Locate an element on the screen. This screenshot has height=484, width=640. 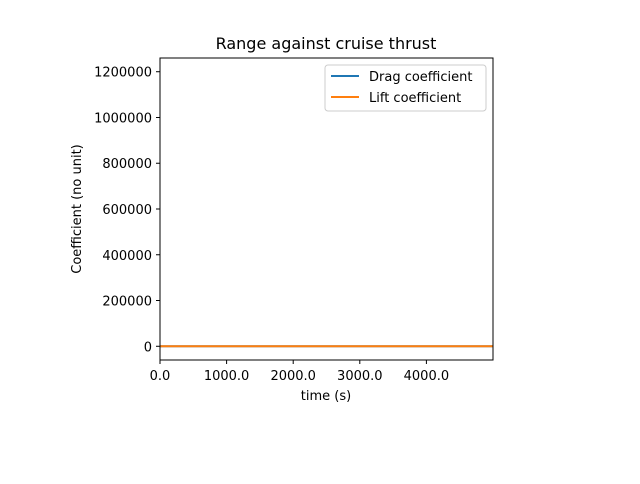
y-axis: 0 200000 400000 600000 800000 1000000 1200000 is located at coordinates (127, 210).